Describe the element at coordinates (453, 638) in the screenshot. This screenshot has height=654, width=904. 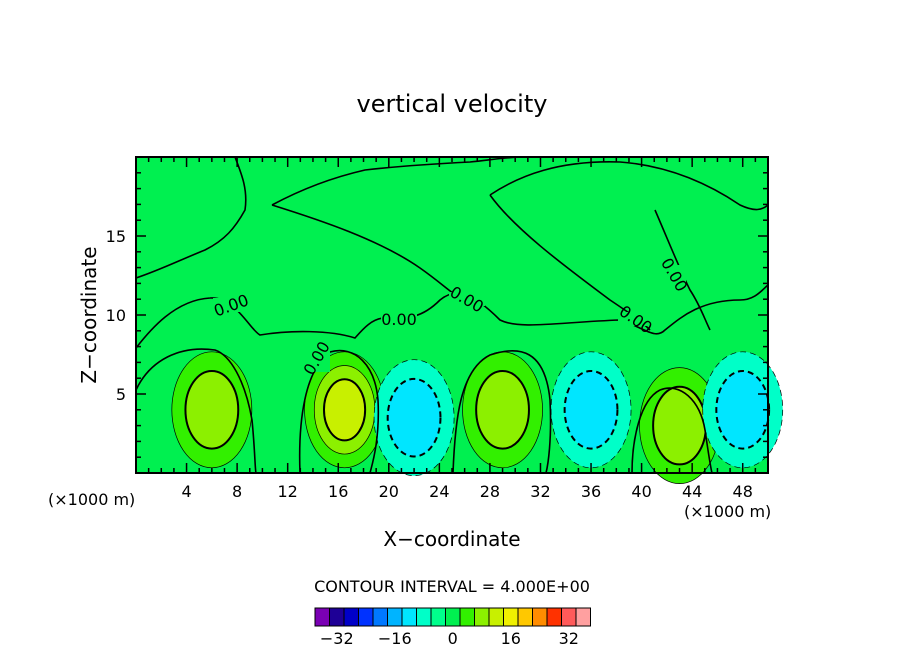
I see `colorbar-tick-label: 0` at that location.